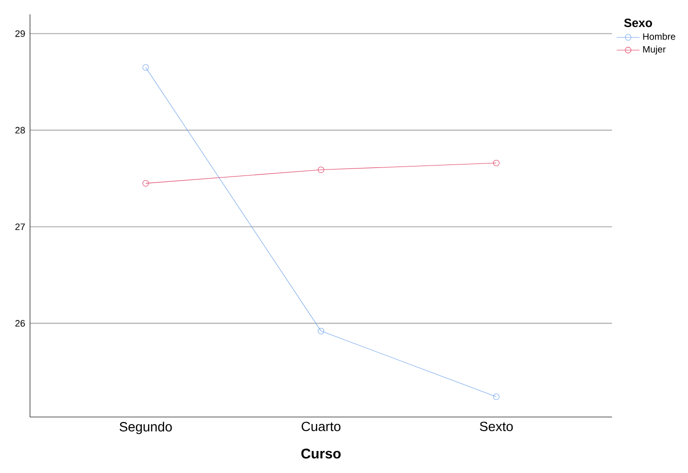 The width and height of the screenshot is (688, 473). Describe the element at coordinates (20, 33) in the screenshot. I see `y-tick-label: 29` at that location.